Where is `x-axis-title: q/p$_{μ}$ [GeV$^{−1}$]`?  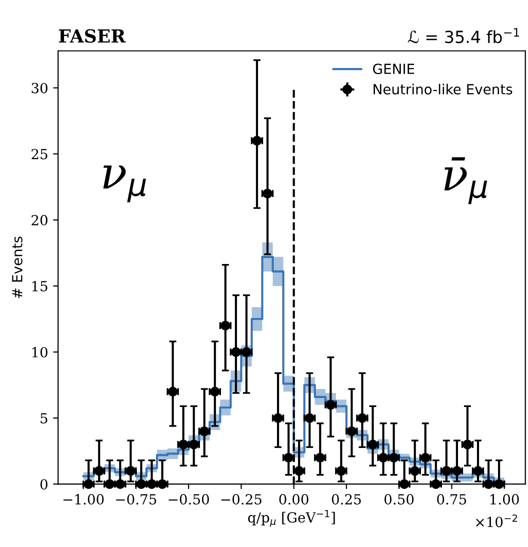 x-axis-title: q/p$_{μ}$ [GeV$^{−1}$] is located at coordinates (291, 518).